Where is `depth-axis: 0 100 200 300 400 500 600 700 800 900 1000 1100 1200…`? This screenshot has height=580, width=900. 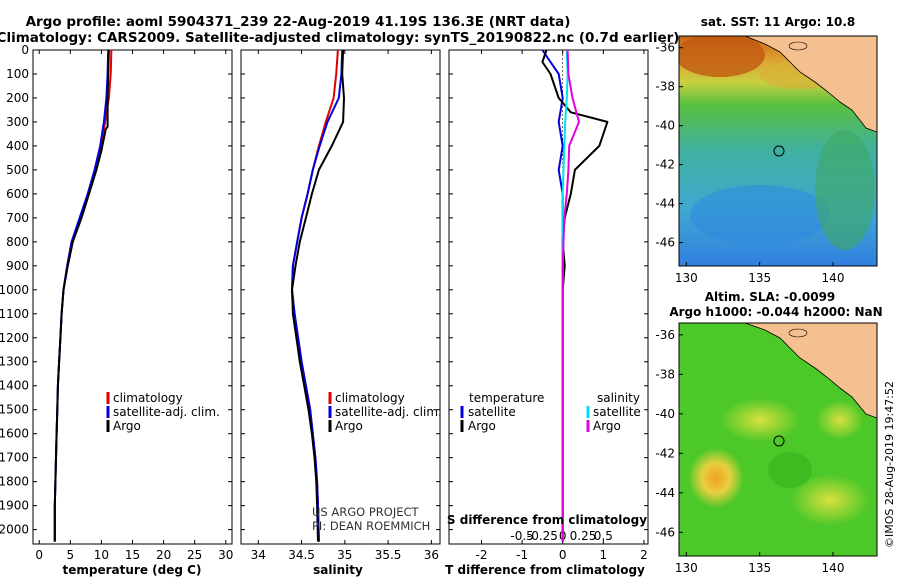 depth-axis: 0 100 200 300 400 500 600 700 800 900 1000 1100 1200… is located at coordinates (14, 290).